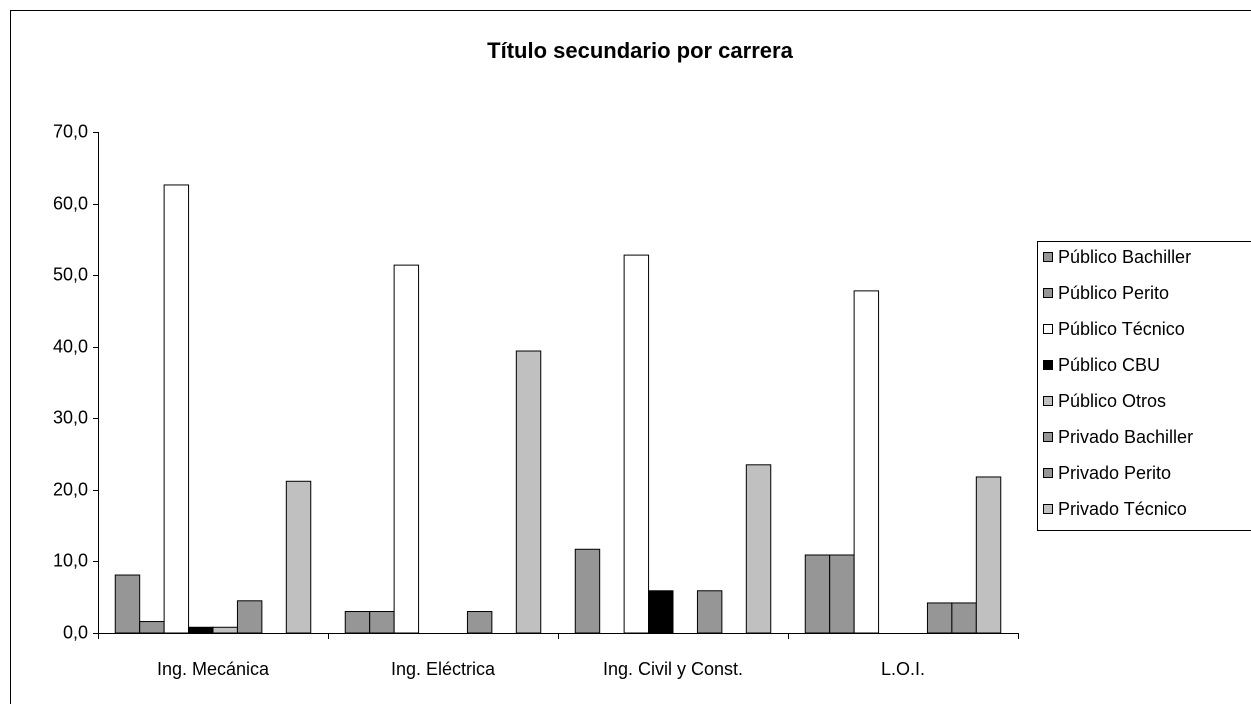 This screenshot has height=704, width=1251. What do you see at coordinates (1124, 257) in the screenshot?
I see `legend-label: Público Bachiller` at bounding box center [1124, 257].